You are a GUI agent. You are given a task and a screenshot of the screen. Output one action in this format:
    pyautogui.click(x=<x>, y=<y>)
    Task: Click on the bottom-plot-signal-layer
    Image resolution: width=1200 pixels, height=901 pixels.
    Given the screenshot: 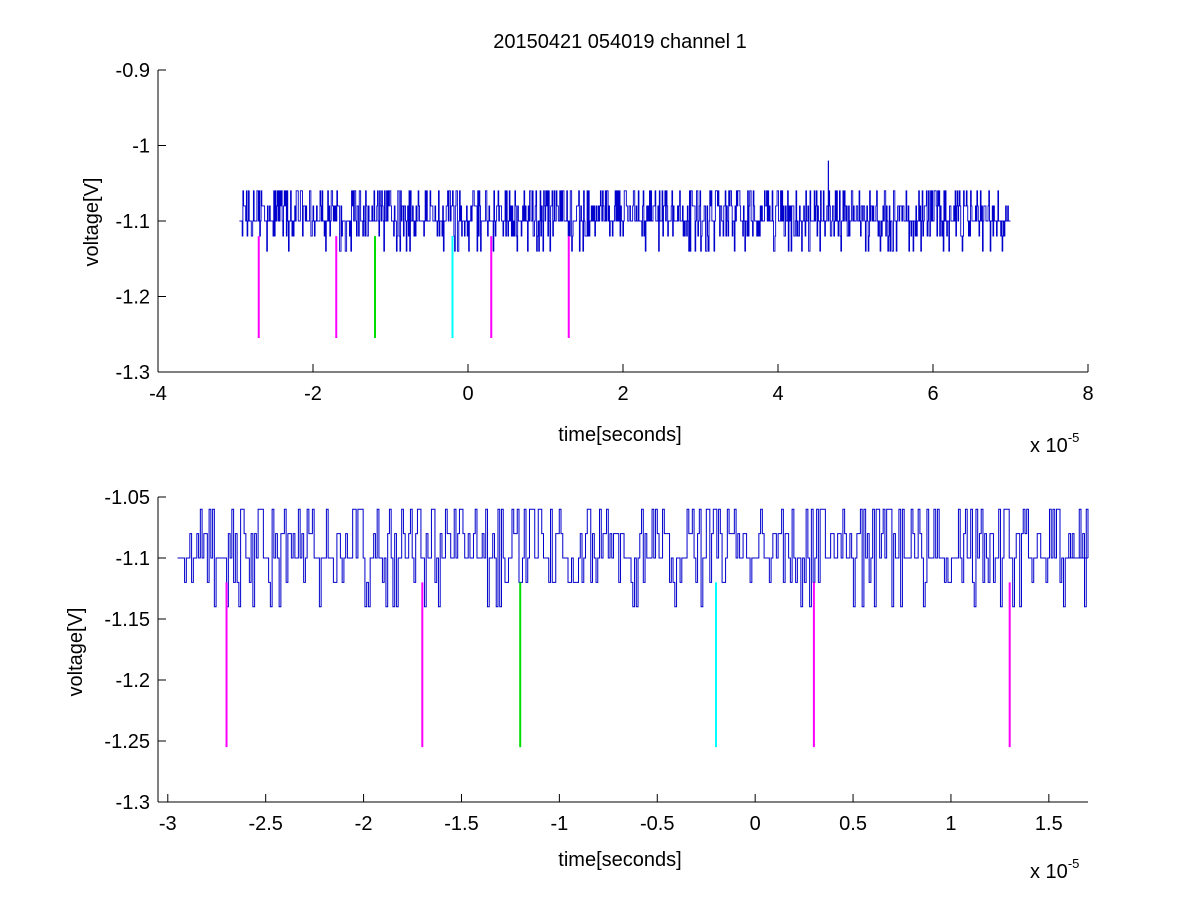 What is the action you would take?
    pyautogui.click(x=633, y=558)
    